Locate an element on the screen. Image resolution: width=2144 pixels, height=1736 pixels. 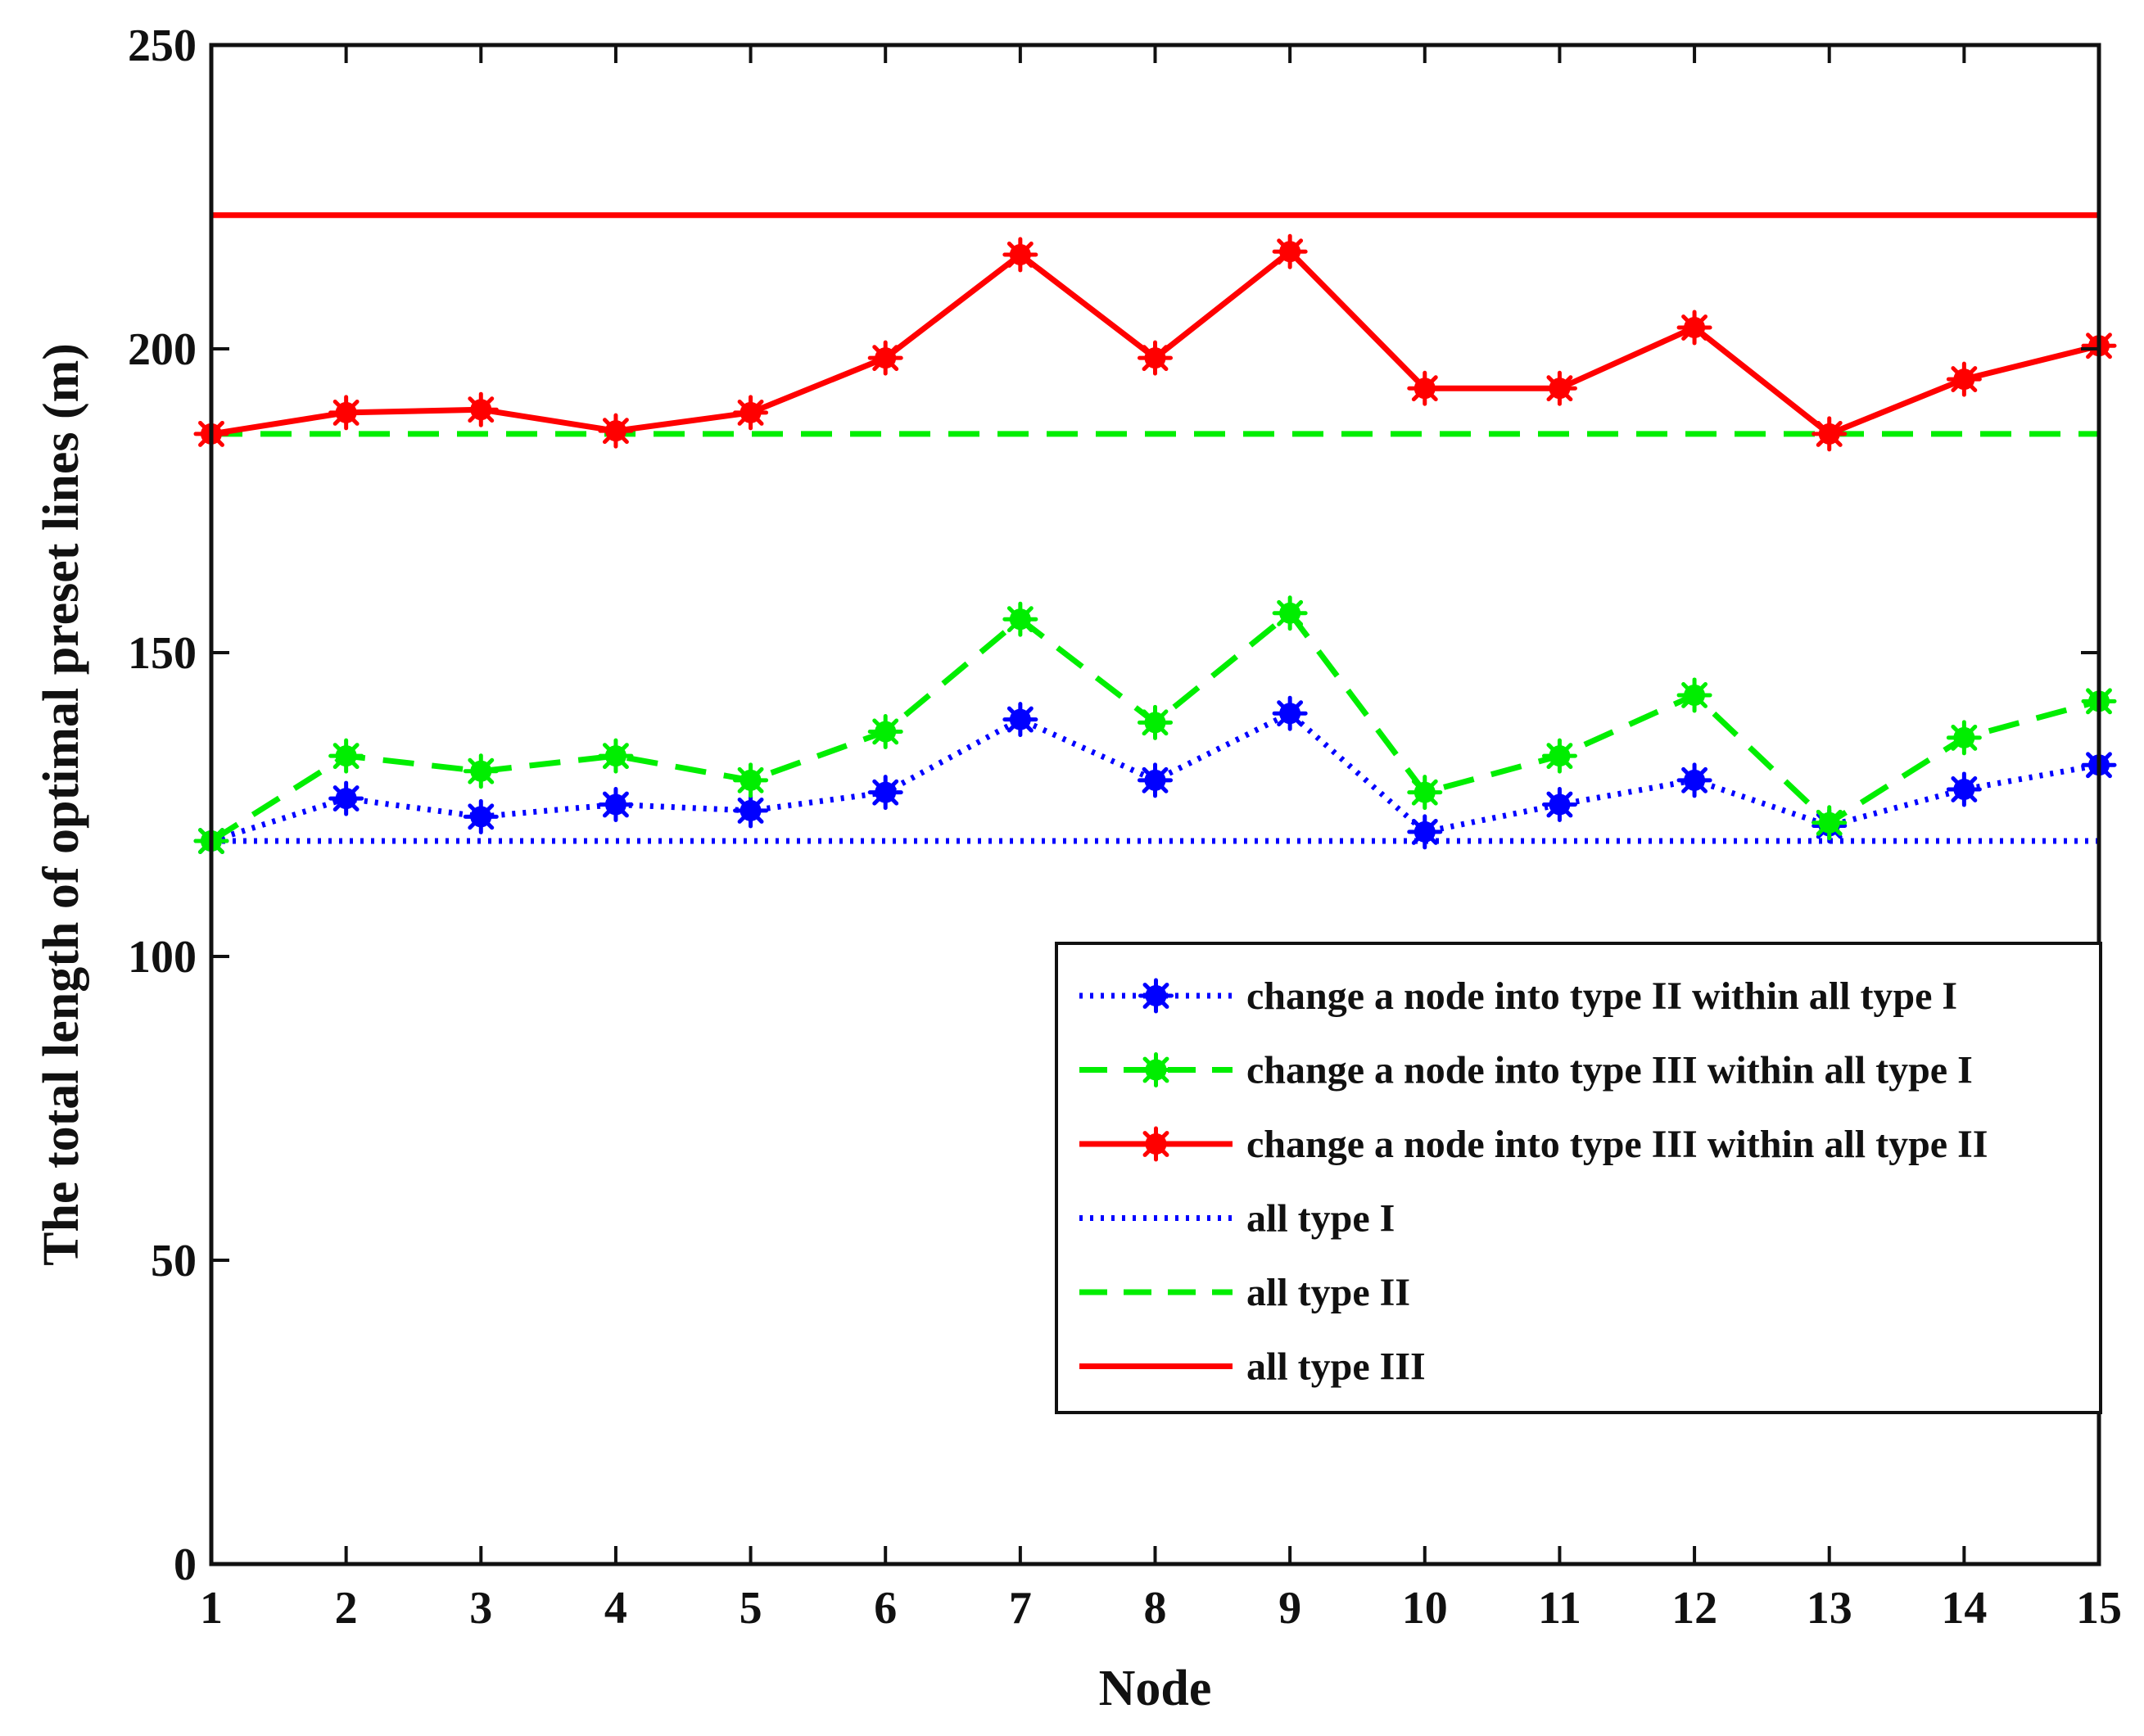
x-tick-label: 7 is located at coordinates (1020, 1608).